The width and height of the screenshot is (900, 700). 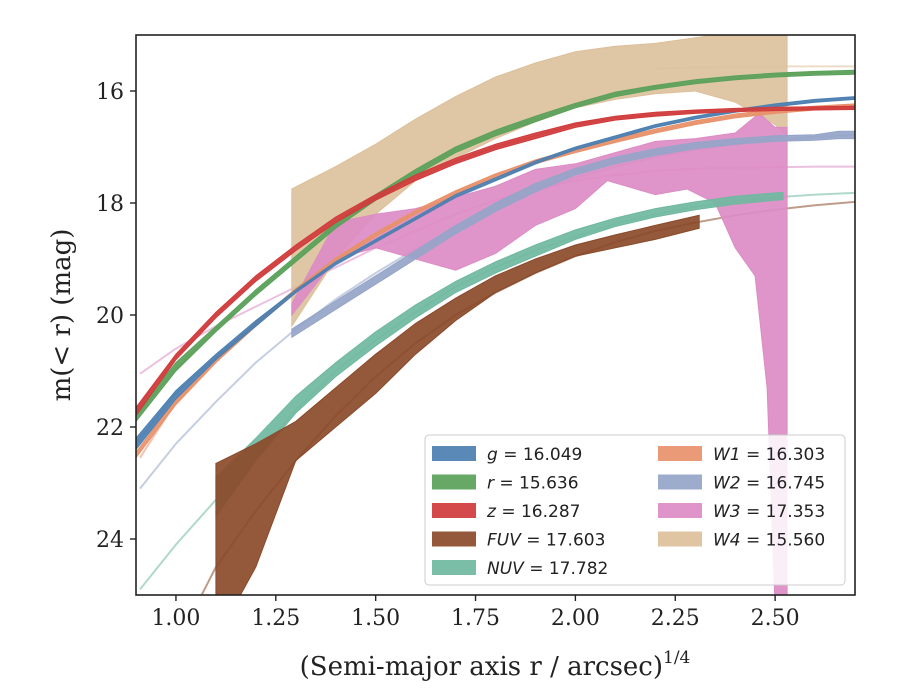 I want to click on y-axis-label: m(< r) (mag), so click(x=62, y=315).